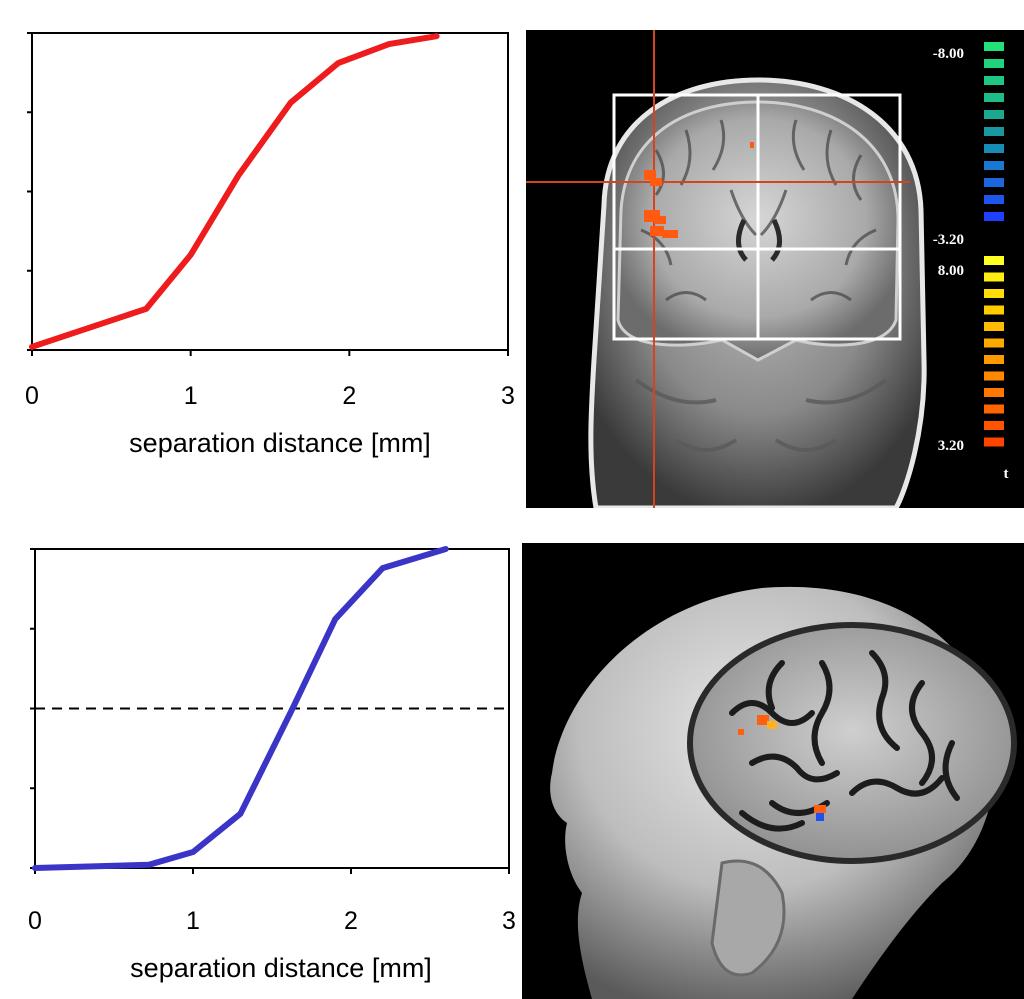 This screenshot has width=1024, height=999. Describe the element at coordinates (280, 443) in the screenshot. I see `chart-top-x-axis-label: separation distance [mm]` at that location.